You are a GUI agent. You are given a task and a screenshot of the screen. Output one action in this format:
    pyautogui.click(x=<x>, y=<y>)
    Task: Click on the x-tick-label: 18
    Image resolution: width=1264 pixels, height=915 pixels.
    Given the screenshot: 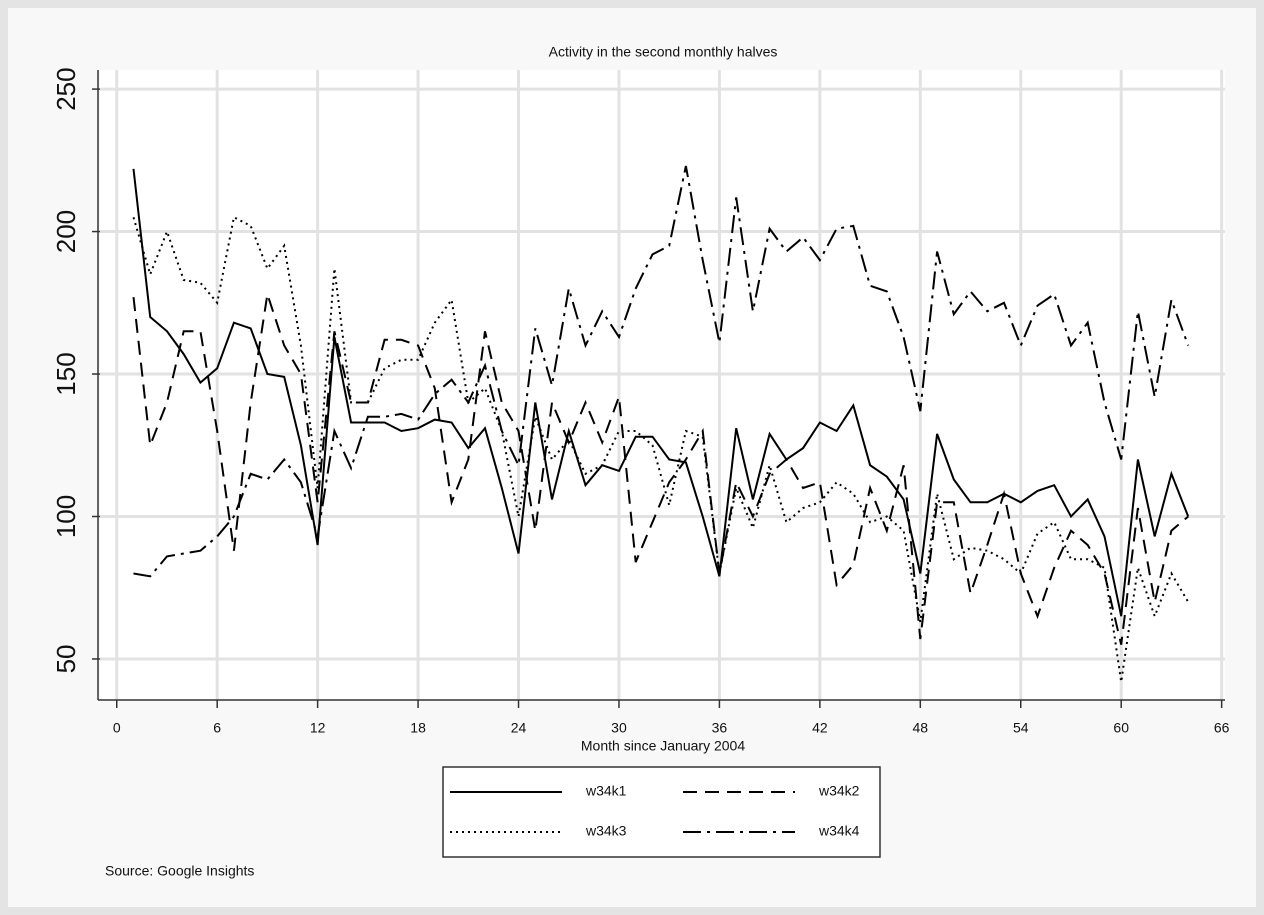 What is the action you would take?
    pyautogui.click(x=418, y=728)
    